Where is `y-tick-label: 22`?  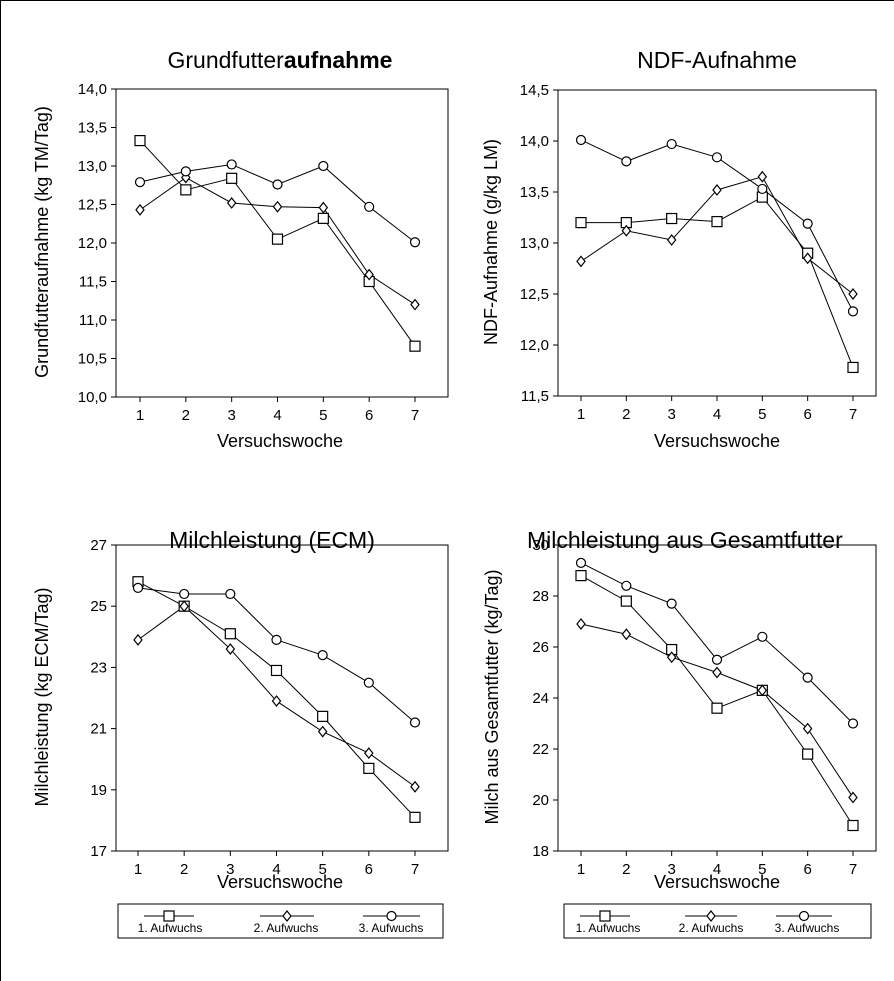
y-tick-label: 22 is located at coordinates (540, 749).